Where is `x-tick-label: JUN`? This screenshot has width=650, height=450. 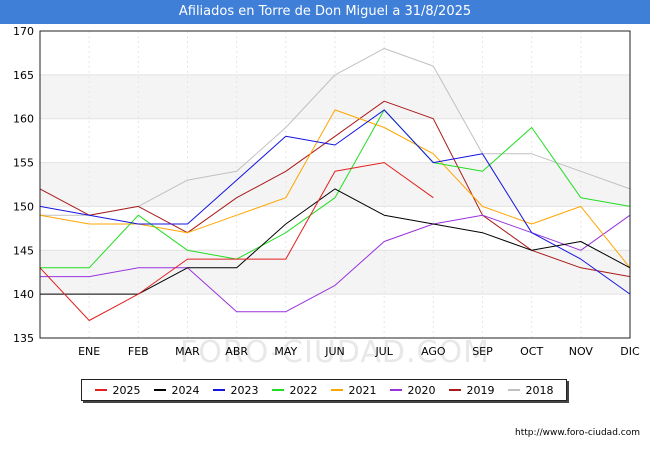 x-tick-label: JUN is located at coordinates (334, 351).